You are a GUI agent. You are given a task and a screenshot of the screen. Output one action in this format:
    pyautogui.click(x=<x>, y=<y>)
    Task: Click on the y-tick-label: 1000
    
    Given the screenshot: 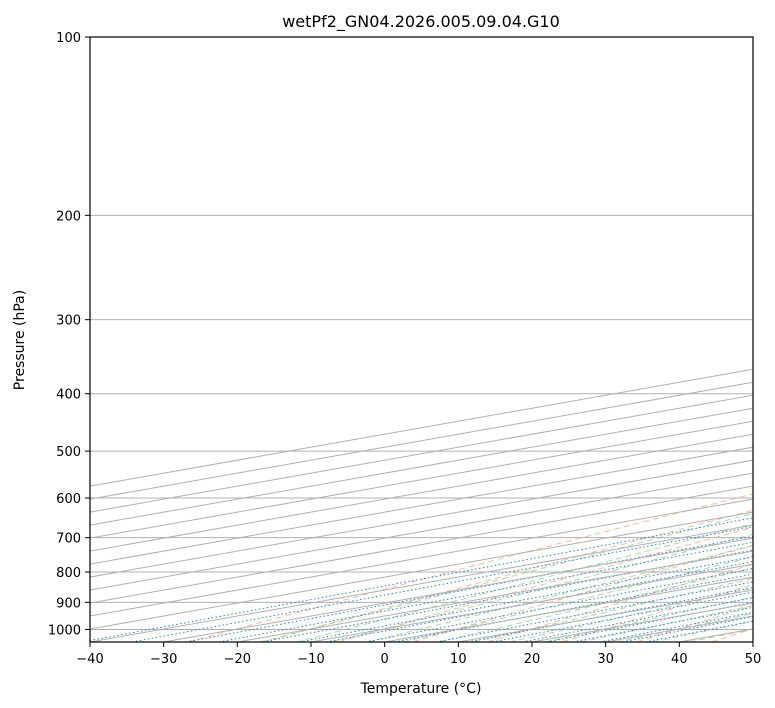 What is the action you would take?
    pyautogui.click(x=64, y=630)
    